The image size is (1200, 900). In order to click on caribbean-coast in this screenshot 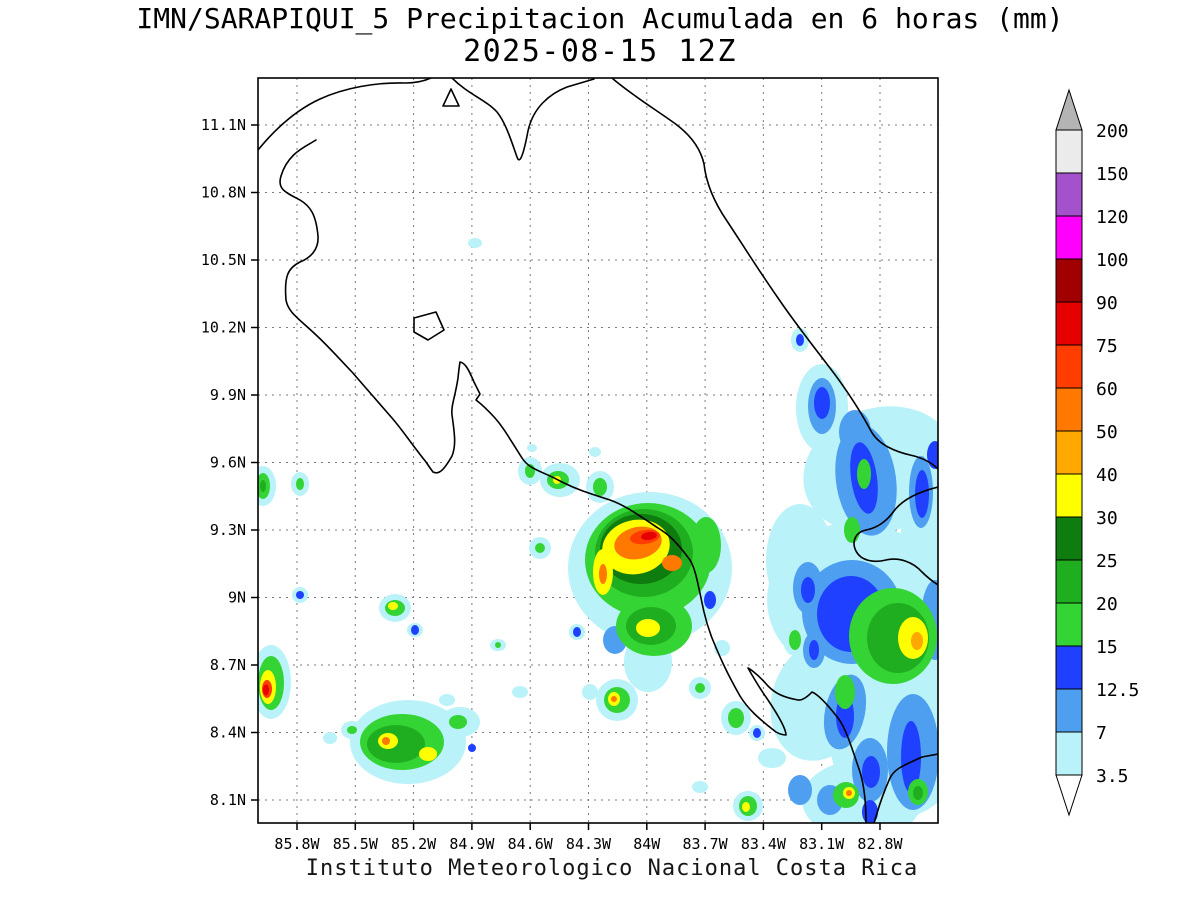, I will do `click(774, 274)`.